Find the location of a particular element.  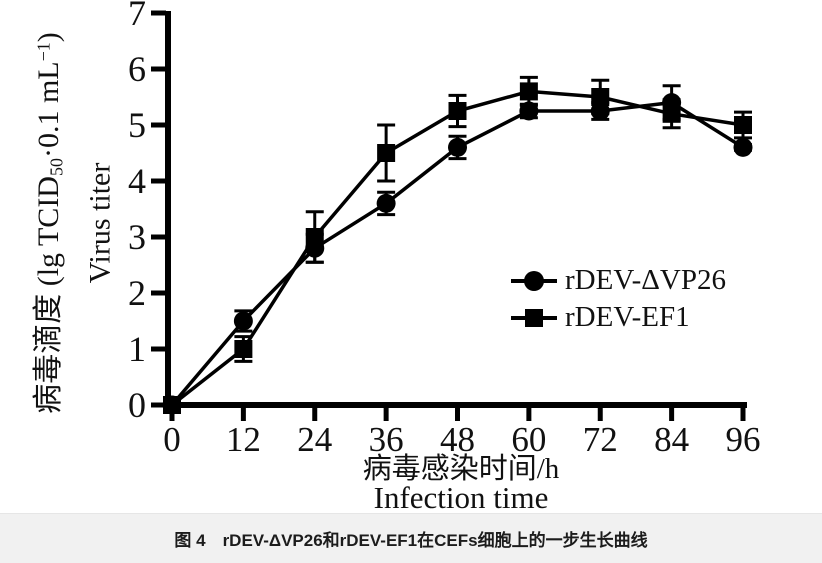

ml-exponent: −1 is located at coordinates (43, 52).